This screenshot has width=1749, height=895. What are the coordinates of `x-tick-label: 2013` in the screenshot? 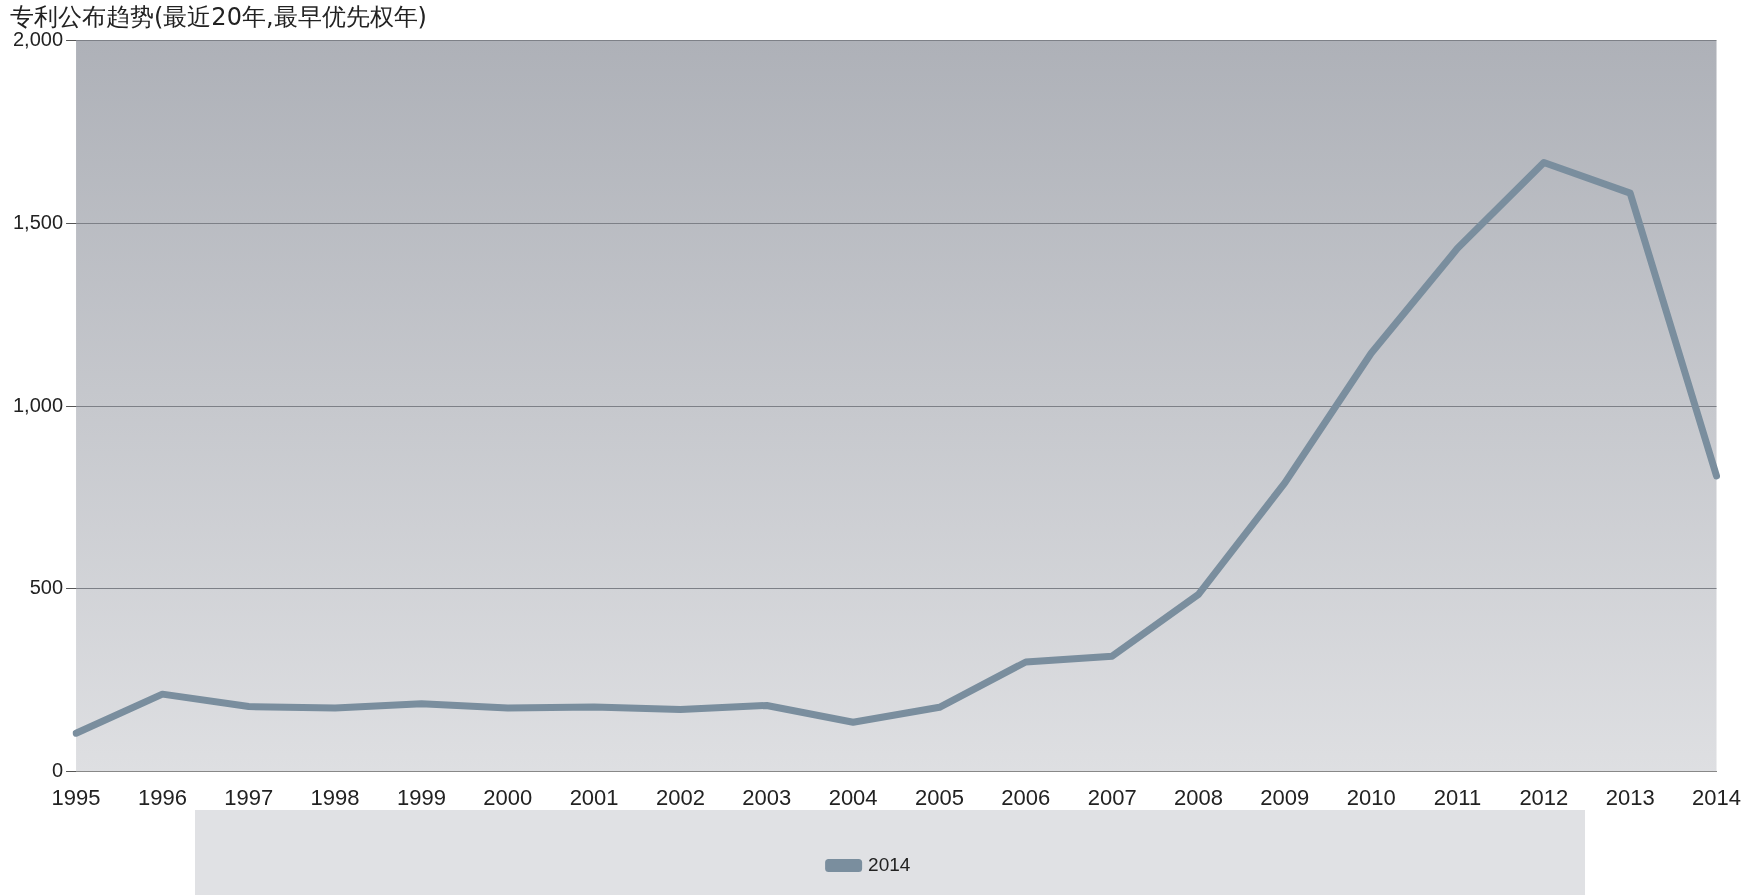 It's located at (1630, 797).